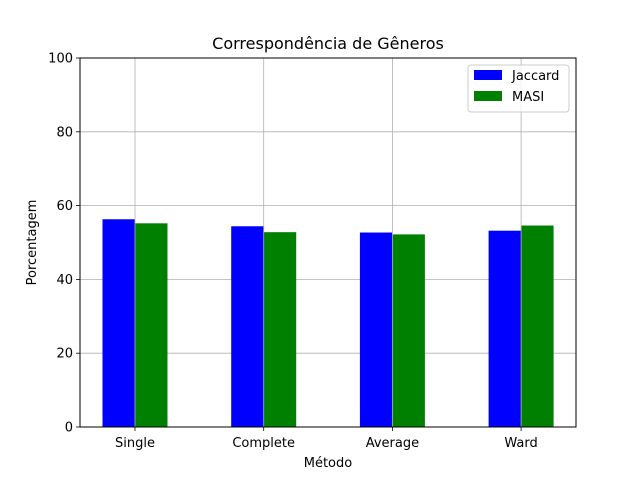 The height and width of the screenshot is (484, 640). What do you see at coordinates (537, 326) in the screenshot?
I see `bar-masi-ward` at bounding box center [537, 326].